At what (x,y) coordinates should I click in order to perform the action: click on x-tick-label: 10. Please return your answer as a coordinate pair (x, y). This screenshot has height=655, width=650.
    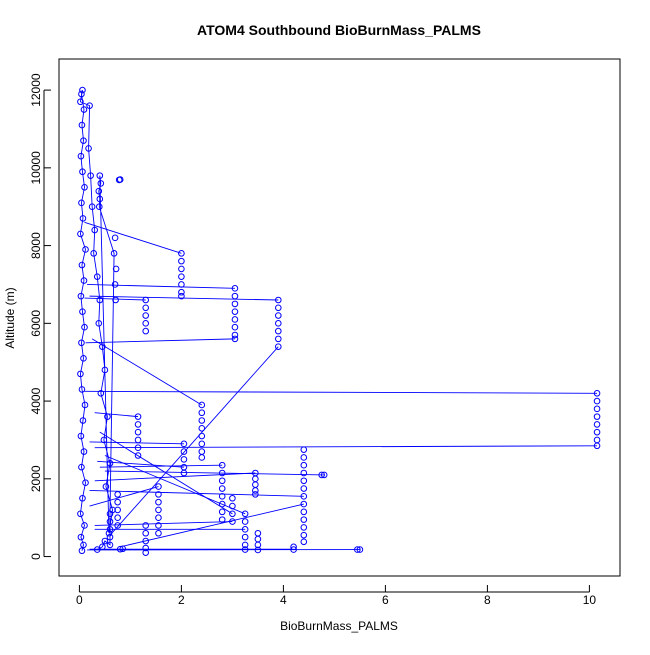
    Looking at the image, I should click on (590, 600).